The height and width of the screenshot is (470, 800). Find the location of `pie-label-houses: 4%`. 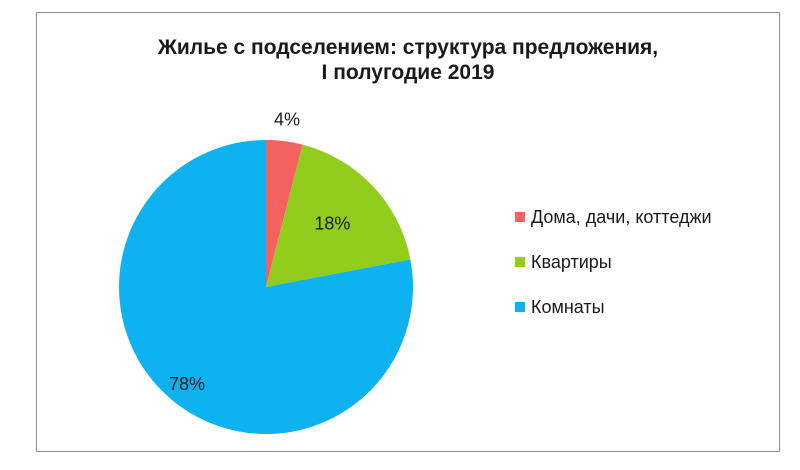

pie-label-houses: 4% is located at coordinates (287, 119).